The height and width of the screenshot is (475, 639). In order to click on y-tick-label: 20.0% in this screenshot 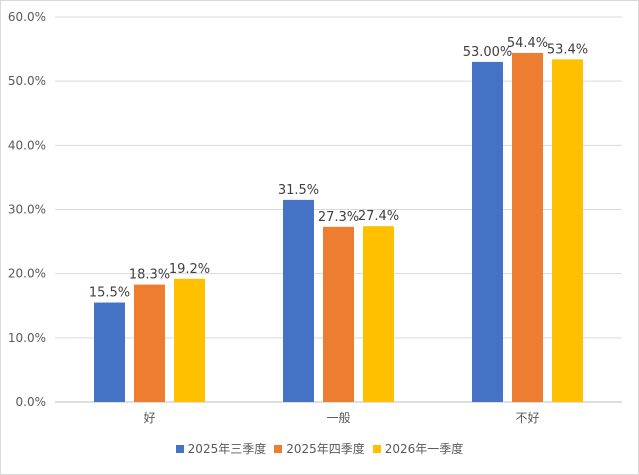, I will do `click(27, 274)`.